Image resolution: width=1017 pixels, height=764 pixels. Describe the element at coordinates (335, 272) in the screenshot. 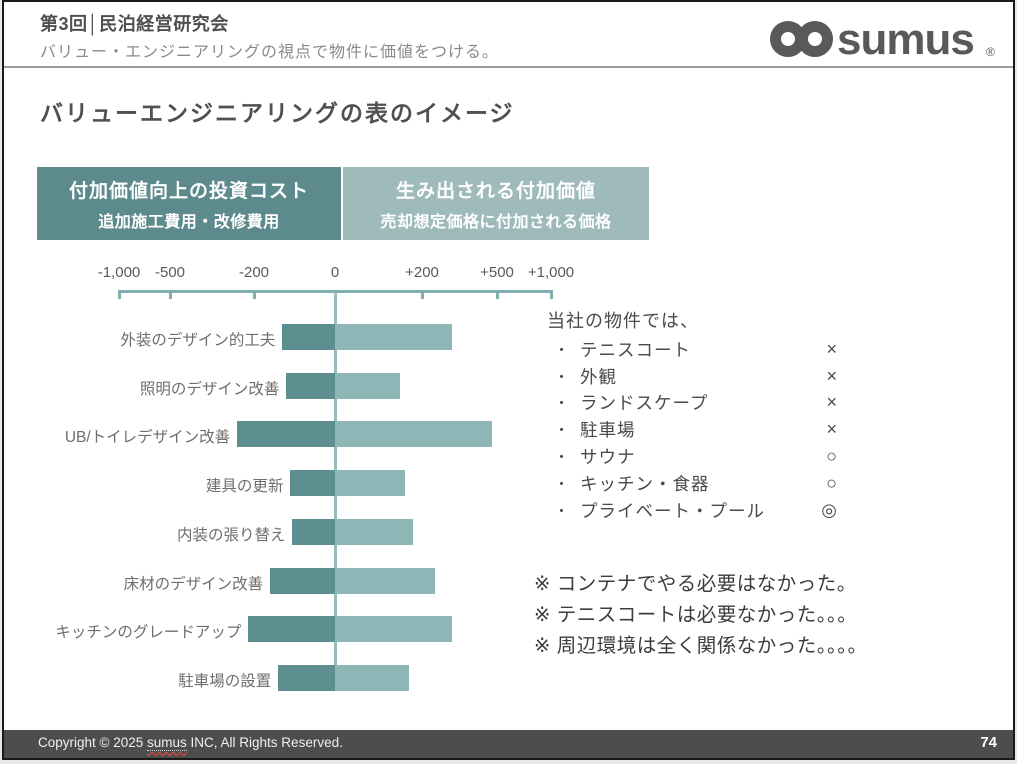

I see `x-axis-tick-label: 0` at that location.